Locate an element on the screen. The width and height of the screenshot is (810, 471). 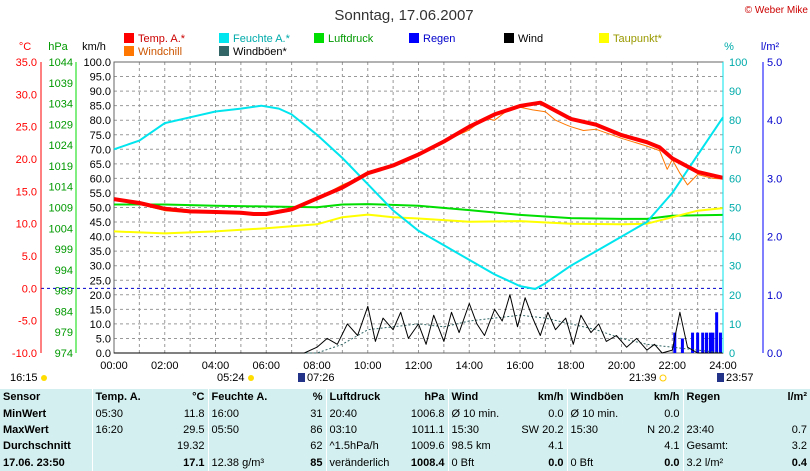
tick-label-wind: 80.0 is located at coordinates (100, 121).